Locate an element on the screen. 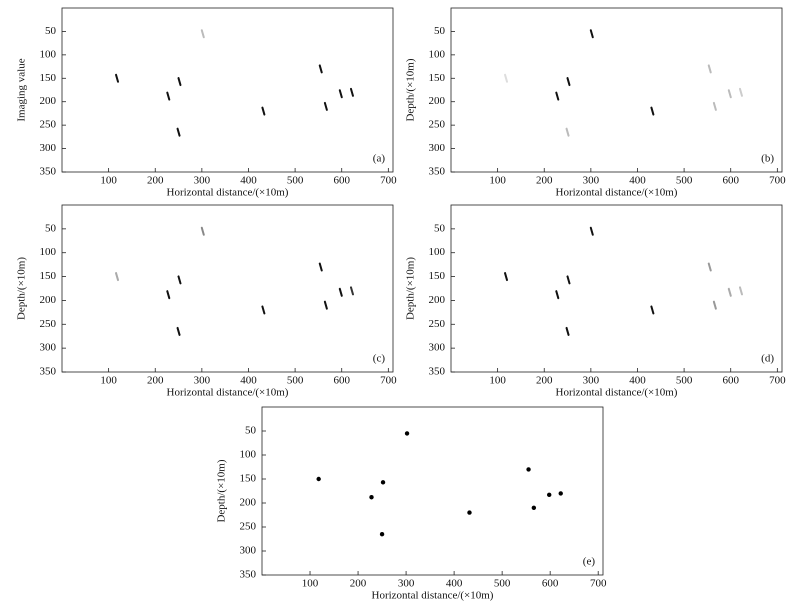 Image resolution: width=807 pixels, height=611 pixels. panel-label: (e) is located at coordinates (589, 562).